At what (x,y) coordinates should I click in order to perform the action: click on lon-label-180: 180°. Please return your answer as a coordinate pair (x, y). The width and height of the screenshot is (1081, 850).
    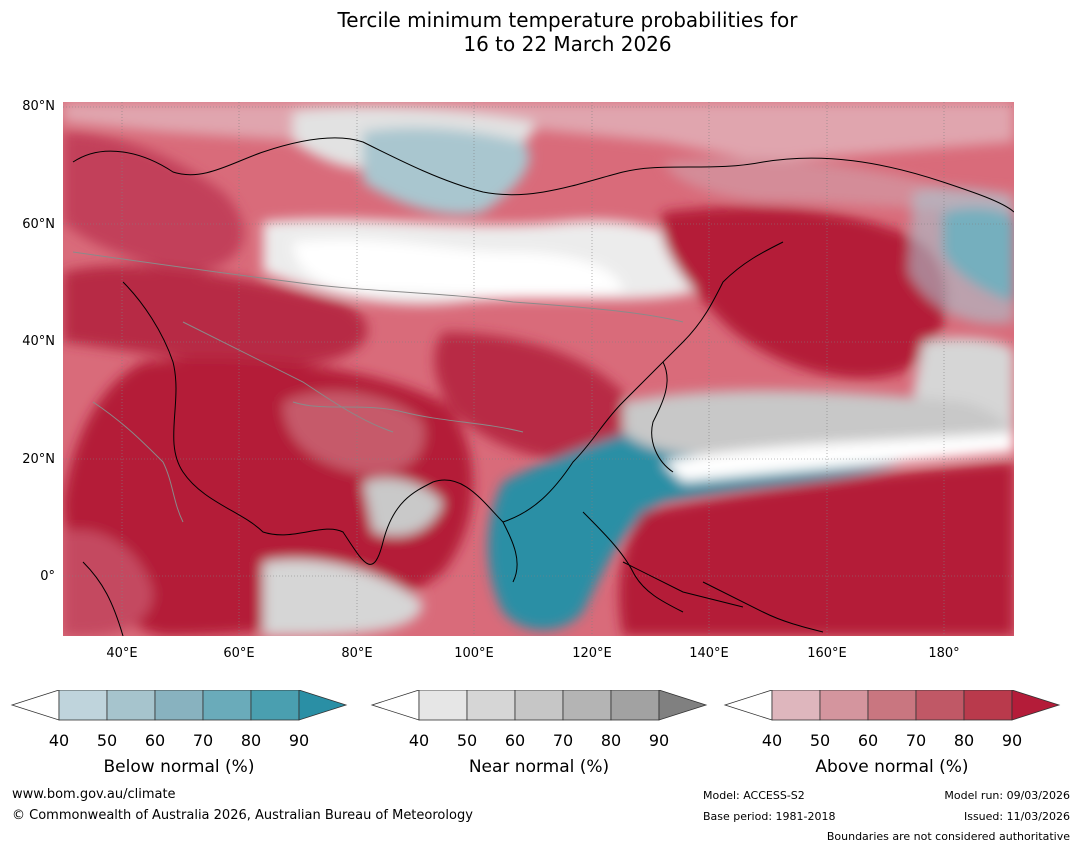
    Looking at the image, I should click on (944, 653).